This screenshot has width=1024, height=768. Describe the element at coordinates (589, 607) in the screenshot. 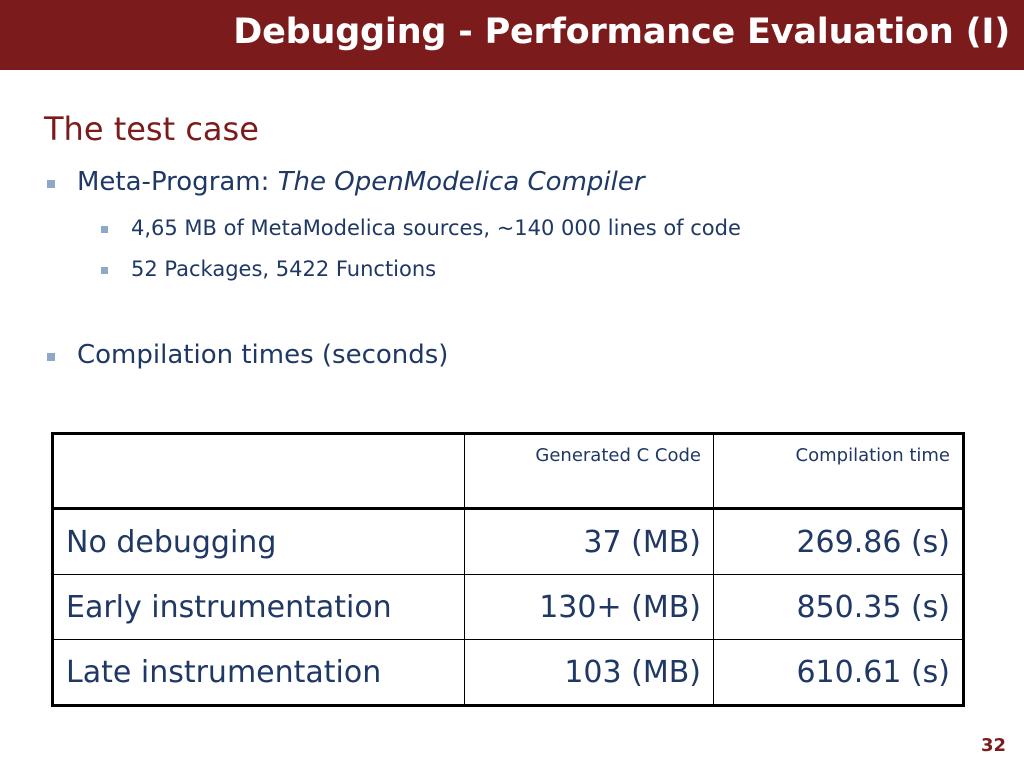

I see `table-cell-code-size: 130+ (MB)` at that location.